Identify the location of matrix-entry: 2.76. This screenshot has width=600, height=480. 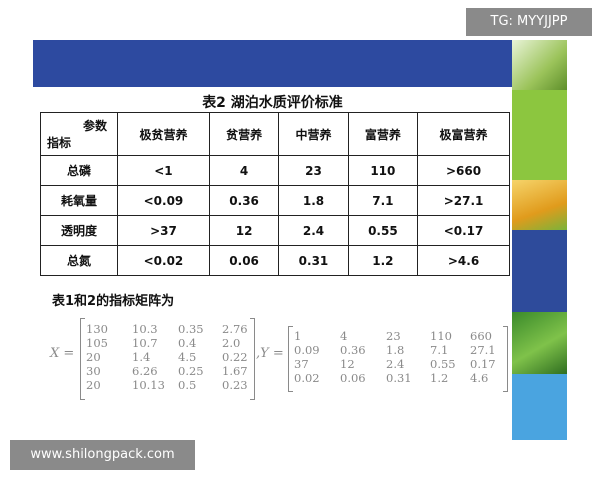
(235, 329).